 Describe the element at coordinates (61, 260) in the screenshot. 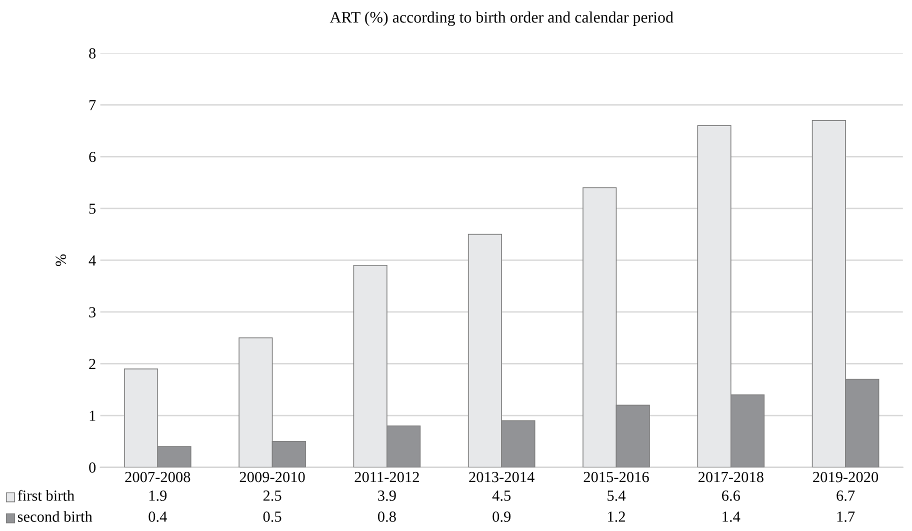

I see `y-axis-title: %` at that location.